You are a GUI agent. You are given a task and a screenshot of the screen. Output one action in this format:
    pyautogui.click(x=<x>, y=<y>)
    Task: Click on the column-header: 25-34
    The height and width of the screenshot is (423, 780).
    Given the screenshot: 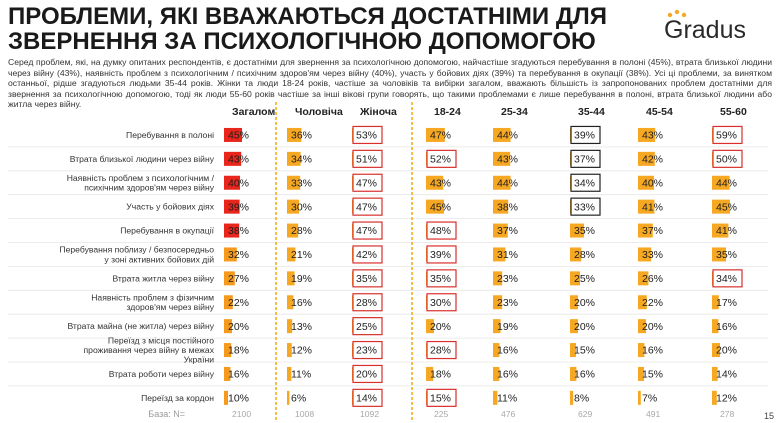 What is the action you would take?
    pyautogui.click(x=514, y=112)
    